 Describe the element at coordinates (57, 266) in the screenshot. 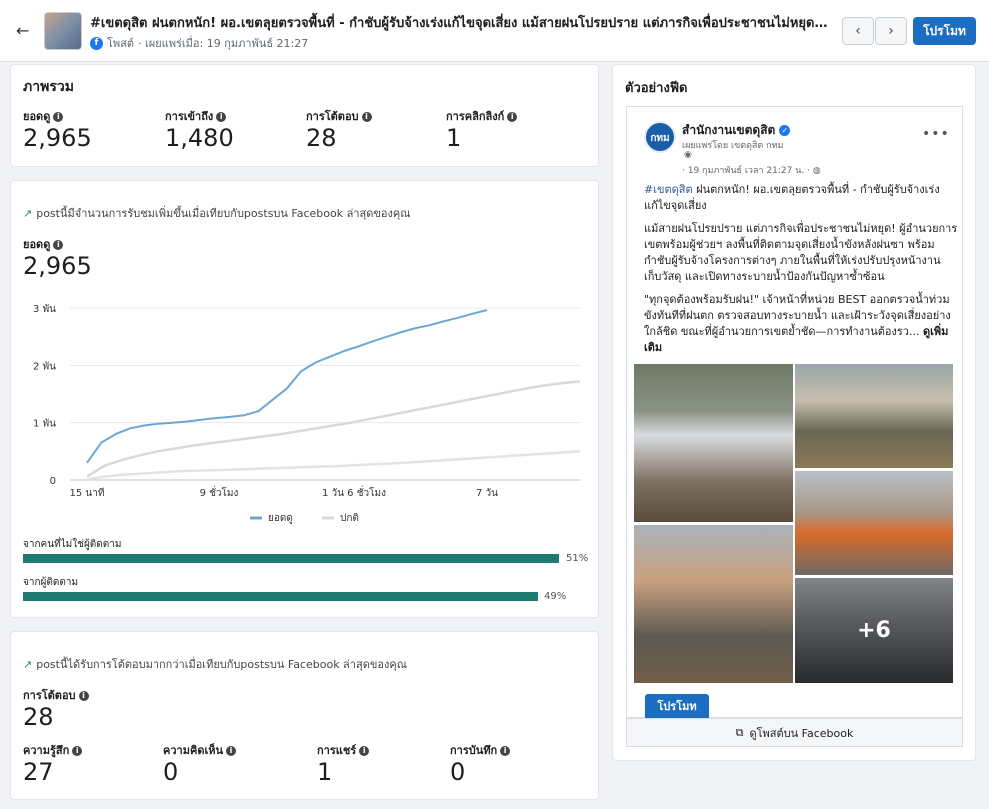

I see `views-card-value: 2,965` at that location.